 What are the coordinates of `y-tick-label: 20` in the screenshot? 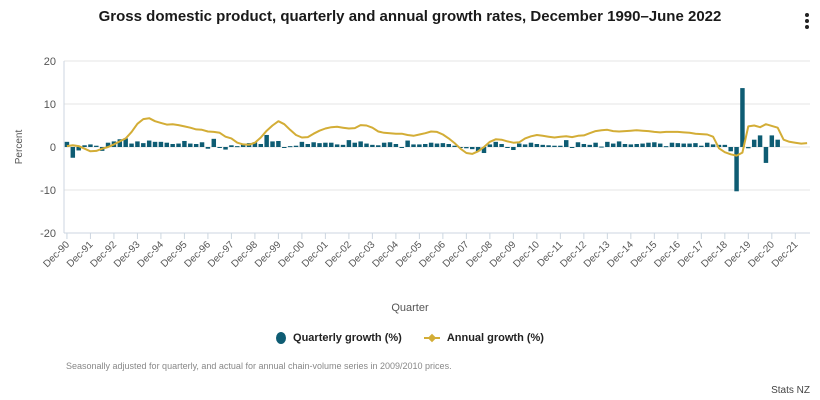 It's located at (50, 62).